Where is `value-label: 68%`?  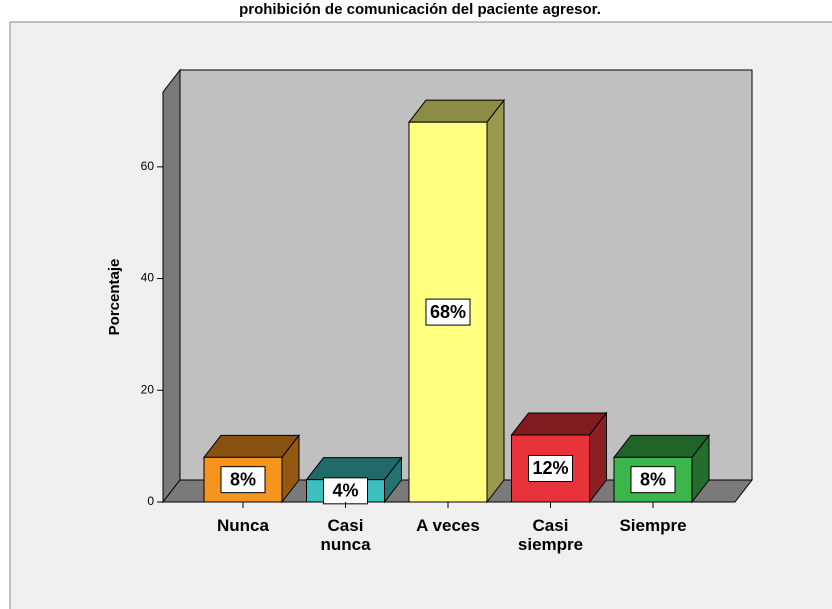 value-label: 68% is located at coordinates (448, 312).